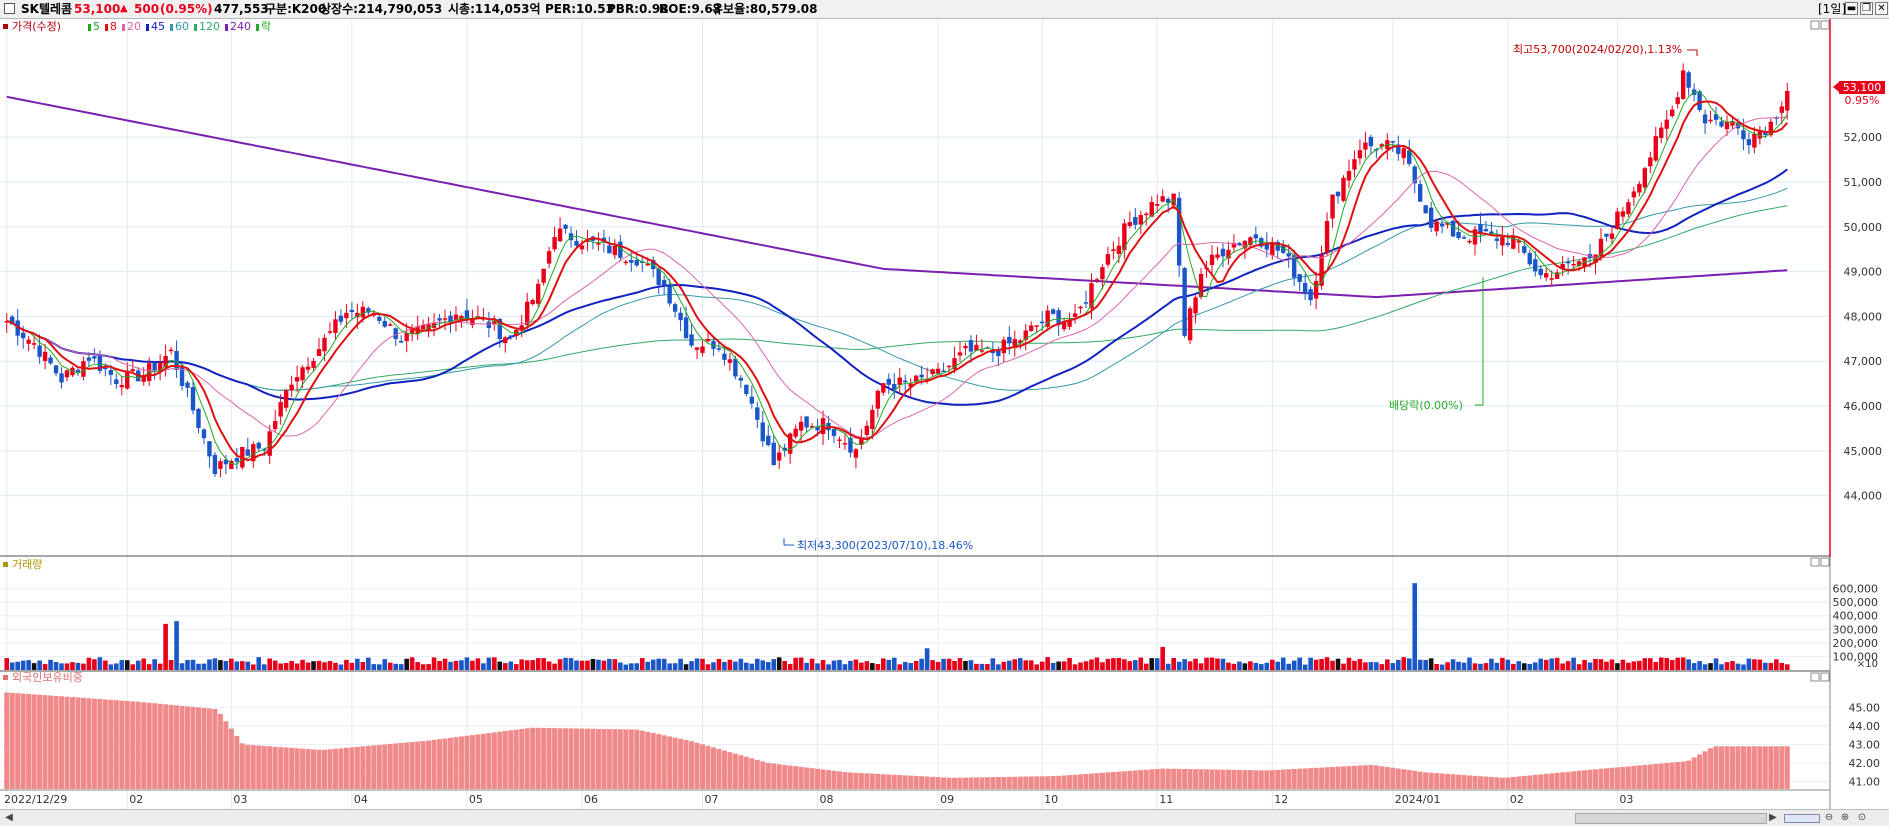 This screenshot has height=826, width=1889. Describe the element at coordinates (1851, 8) in the screenshot. I see `minimize-icon: ▬` at that location.